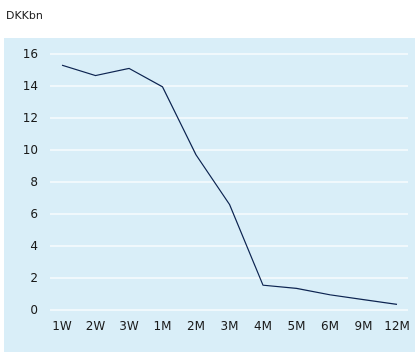 The width and height of the screenshot is (419, 358). Describe the element at coordinates (364, 326) in the screenshot. I see `x-tick-label-9M: 9M` at that location.